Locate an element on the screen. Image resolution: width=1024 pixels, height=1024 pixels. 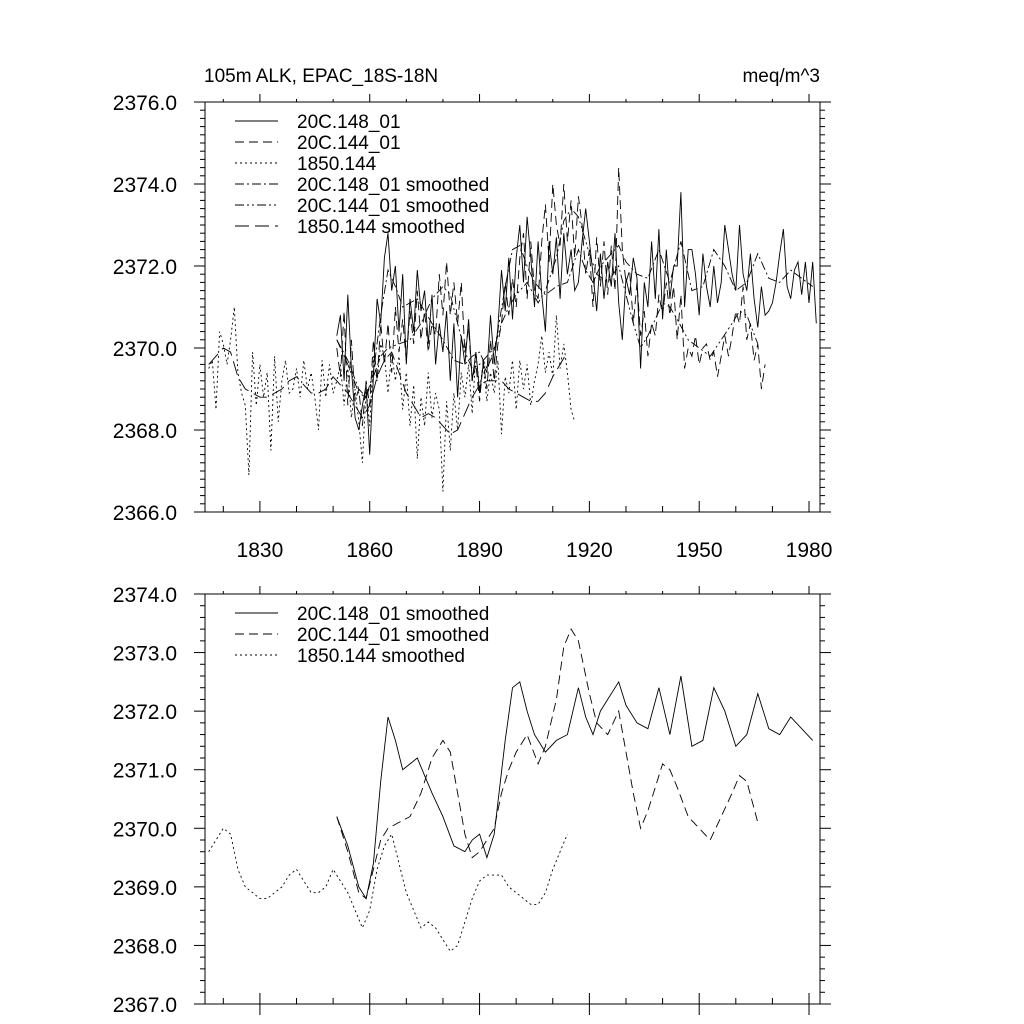
legend-entry: 20C.144_01 is located at coordinates (349, 143).